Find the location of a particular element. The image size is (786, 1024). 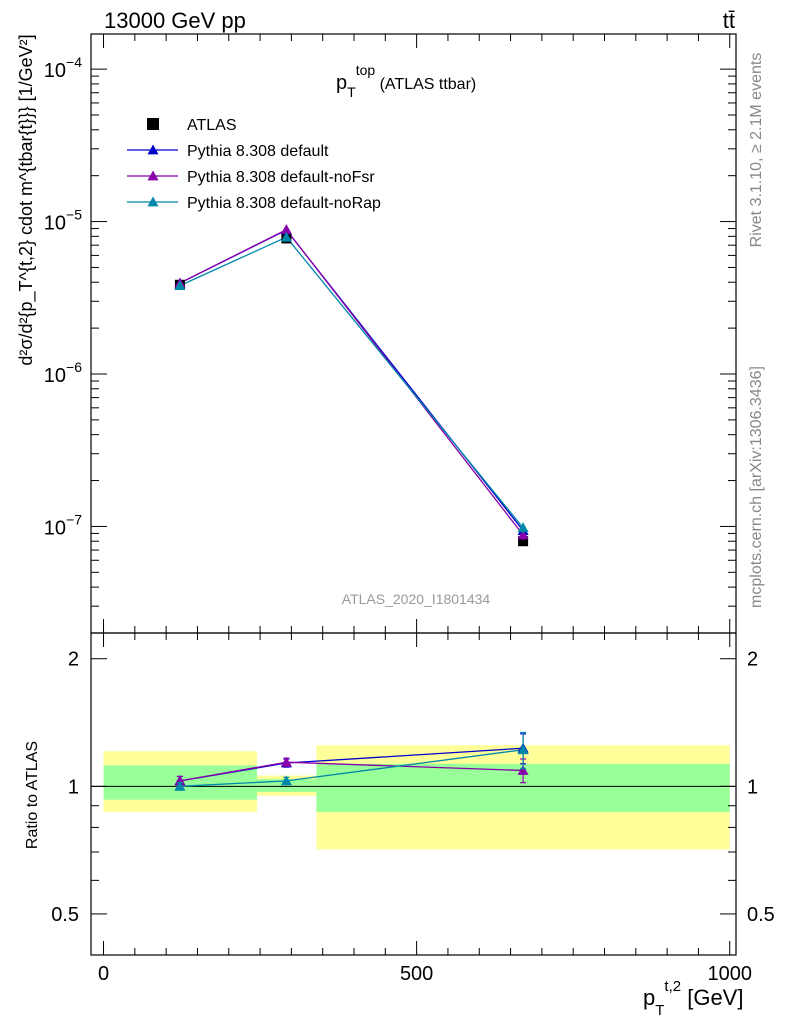

ratio-y-tick-label-left: 2 is located at coordinates (73, 660).